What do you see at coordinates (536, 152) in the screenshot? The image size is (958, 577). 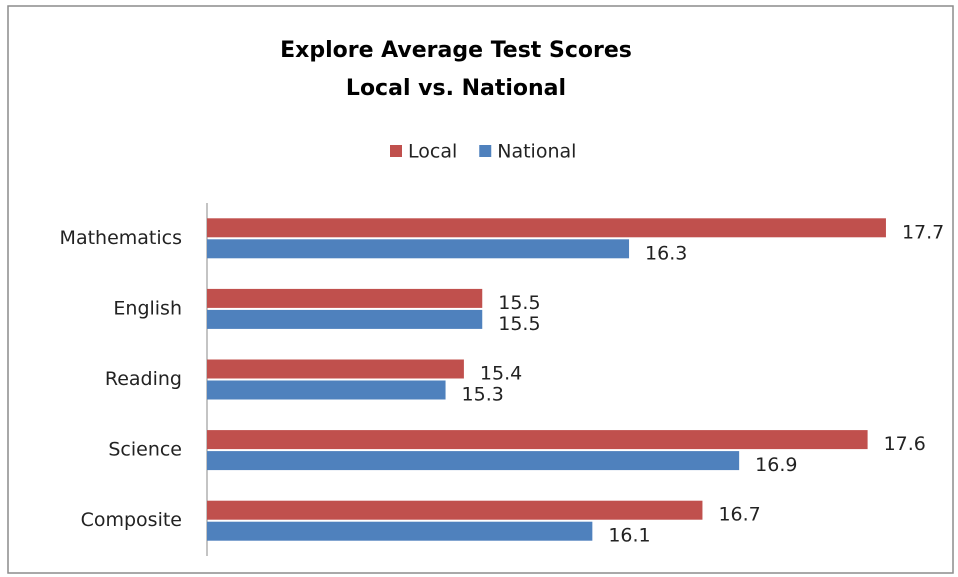 I see `legend-label: National` at bounding box center [536, 152].